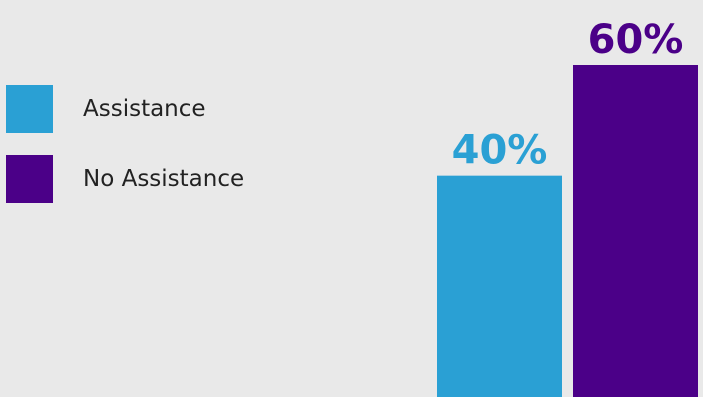  Describe the element at coordinates (29, 179) in the screenshot. I see `legend-swatch-no-assistance` at that location.